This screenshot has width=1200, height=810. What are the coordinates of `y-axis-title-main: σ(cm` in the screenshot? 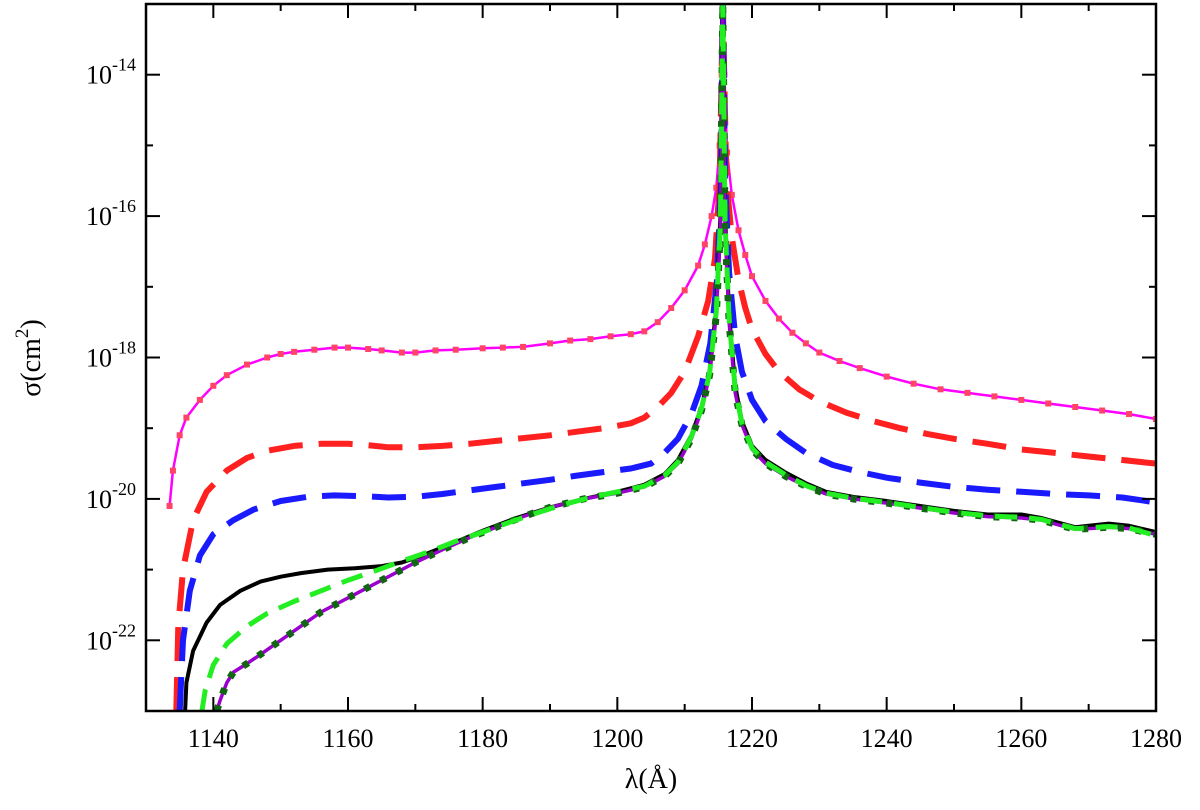 It's located at (31, 367).